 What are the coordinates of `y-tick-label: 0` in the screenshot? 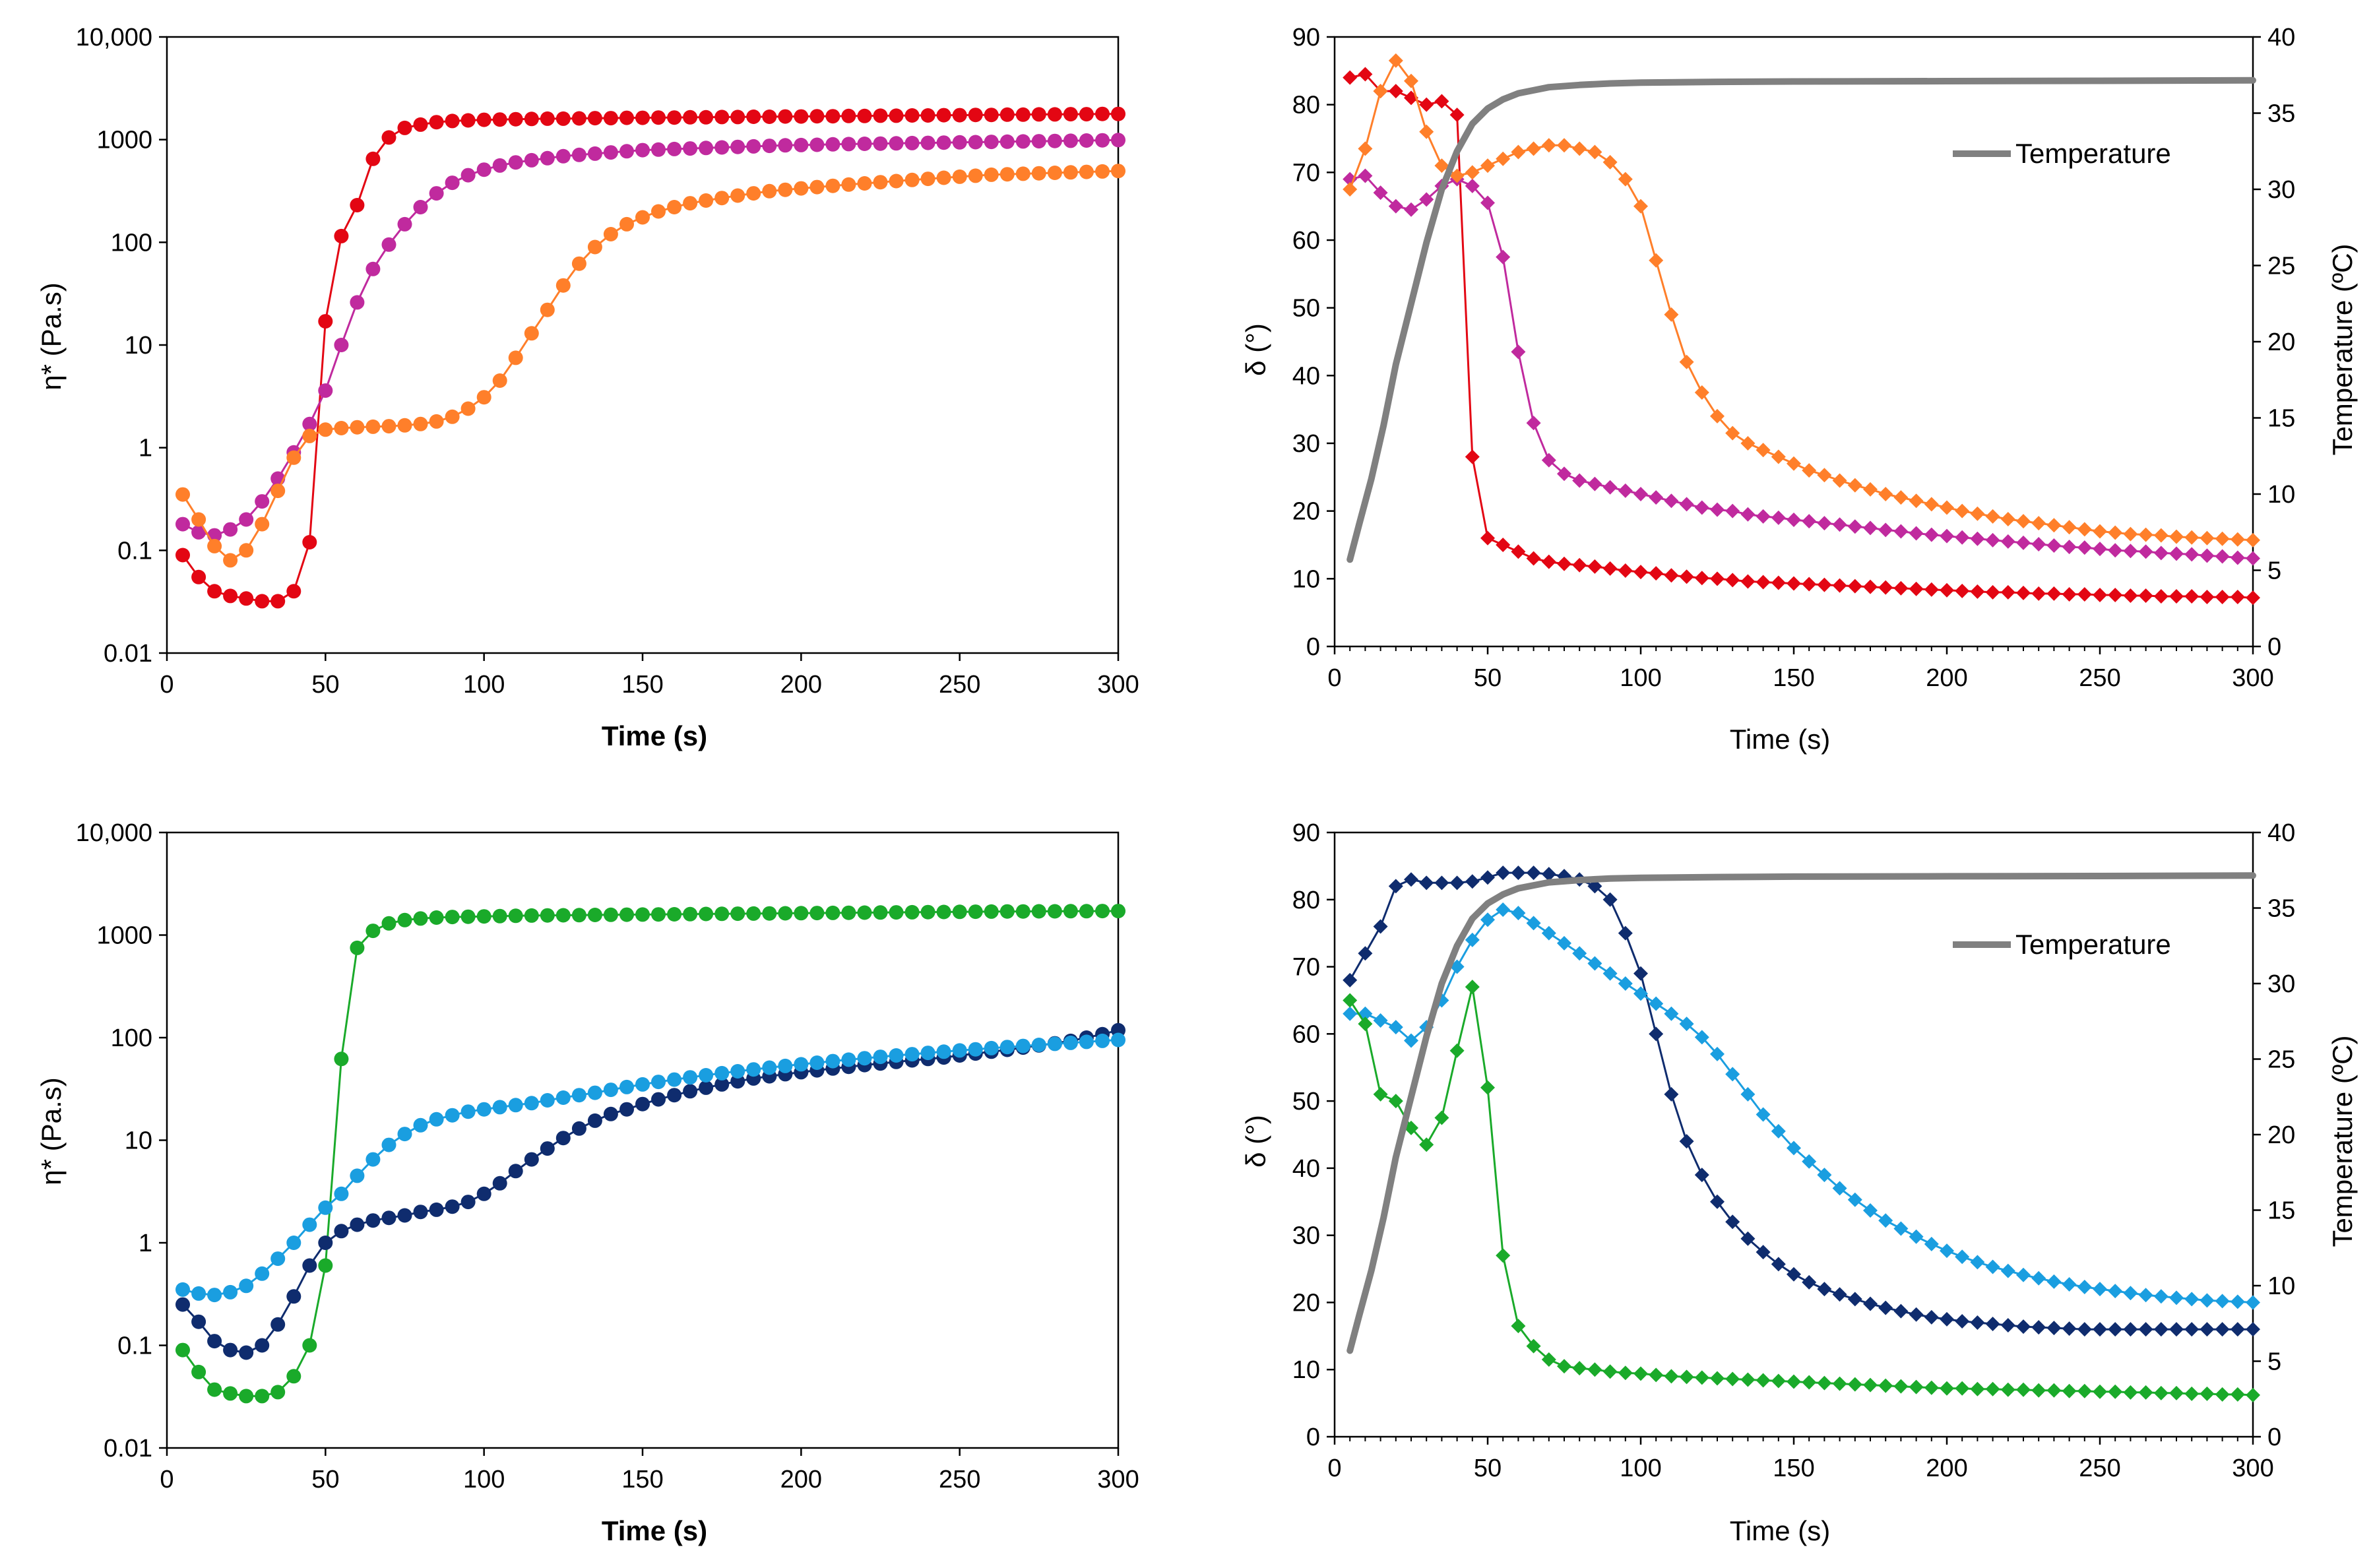 It's located at (1313, 1437).